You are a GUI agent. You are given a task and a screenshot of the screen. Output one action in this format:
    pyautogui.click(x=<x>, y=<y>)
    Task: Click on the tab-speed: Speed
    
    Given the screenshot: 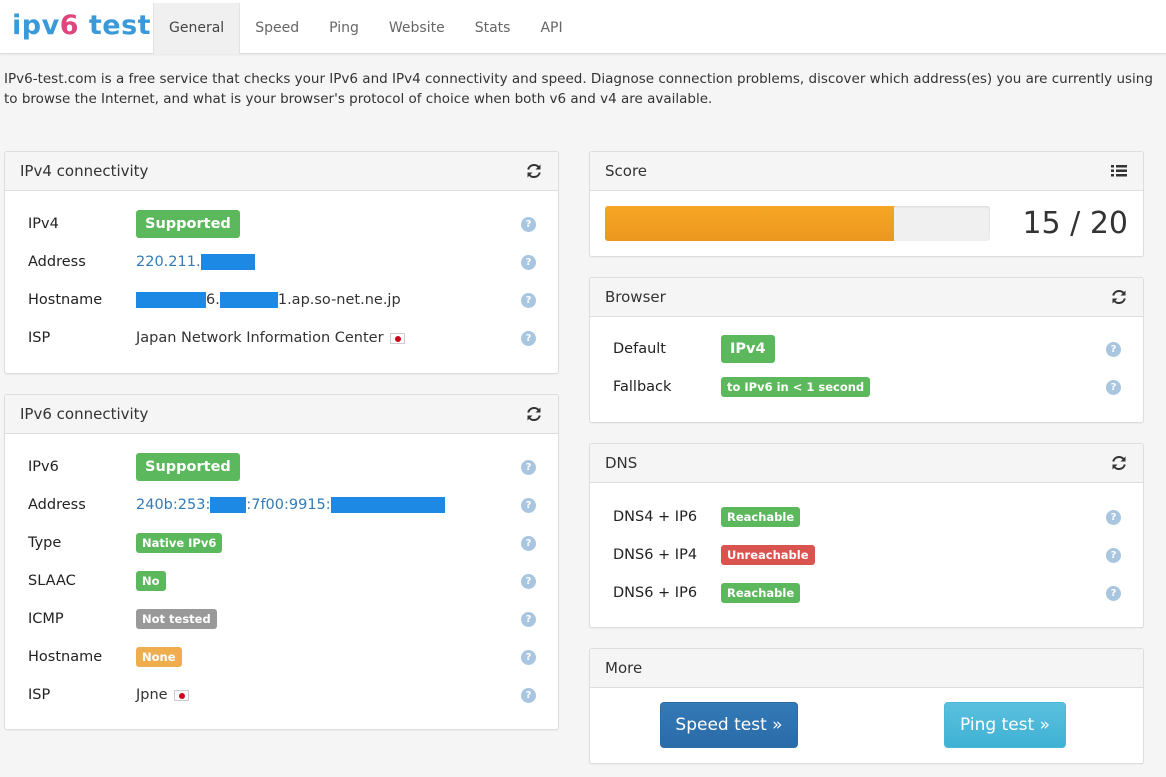 What is the action you would take?
    pyautogui.click(x=277, y=28)
    